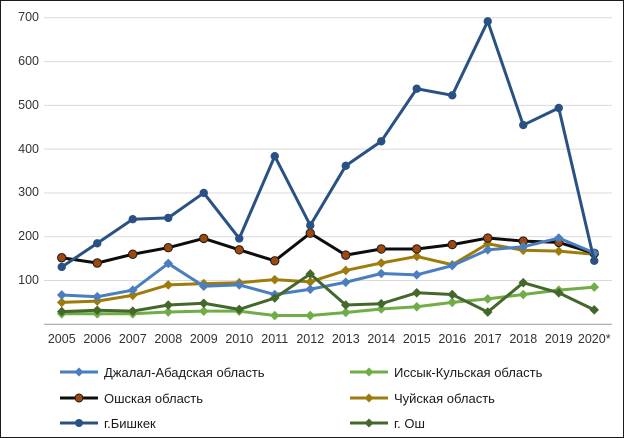 This screenshot has height=438, width=624. I want to click on y-axis-tick-label: 400, so click(28, 148).